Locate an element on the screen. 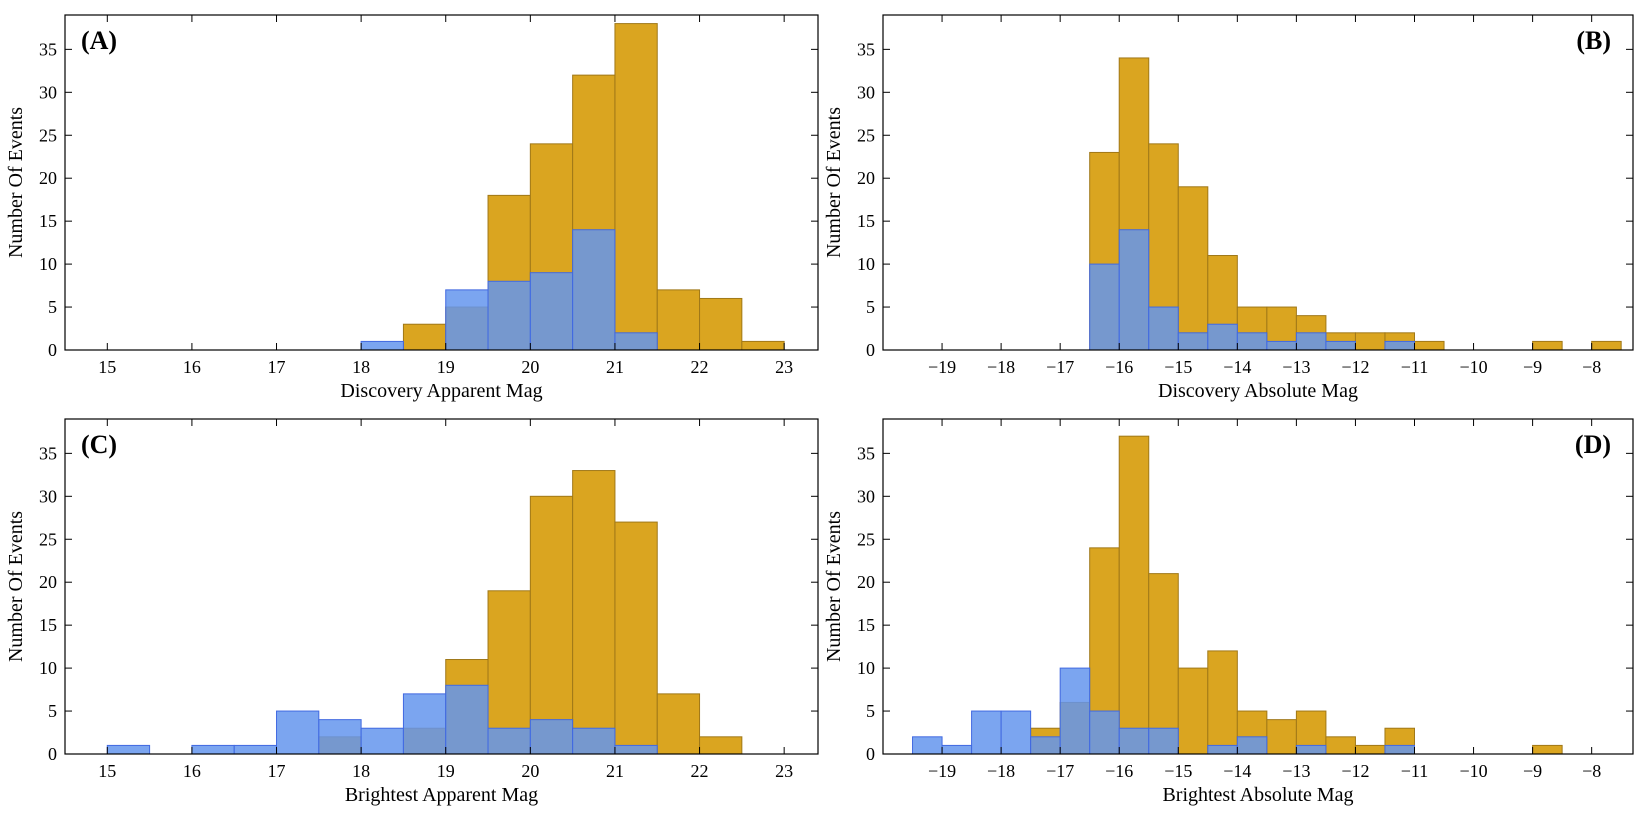 The height and width of the screenshot is (822, 1644). ytick-label-a-3: 15 is located at coordinates (48, 221).